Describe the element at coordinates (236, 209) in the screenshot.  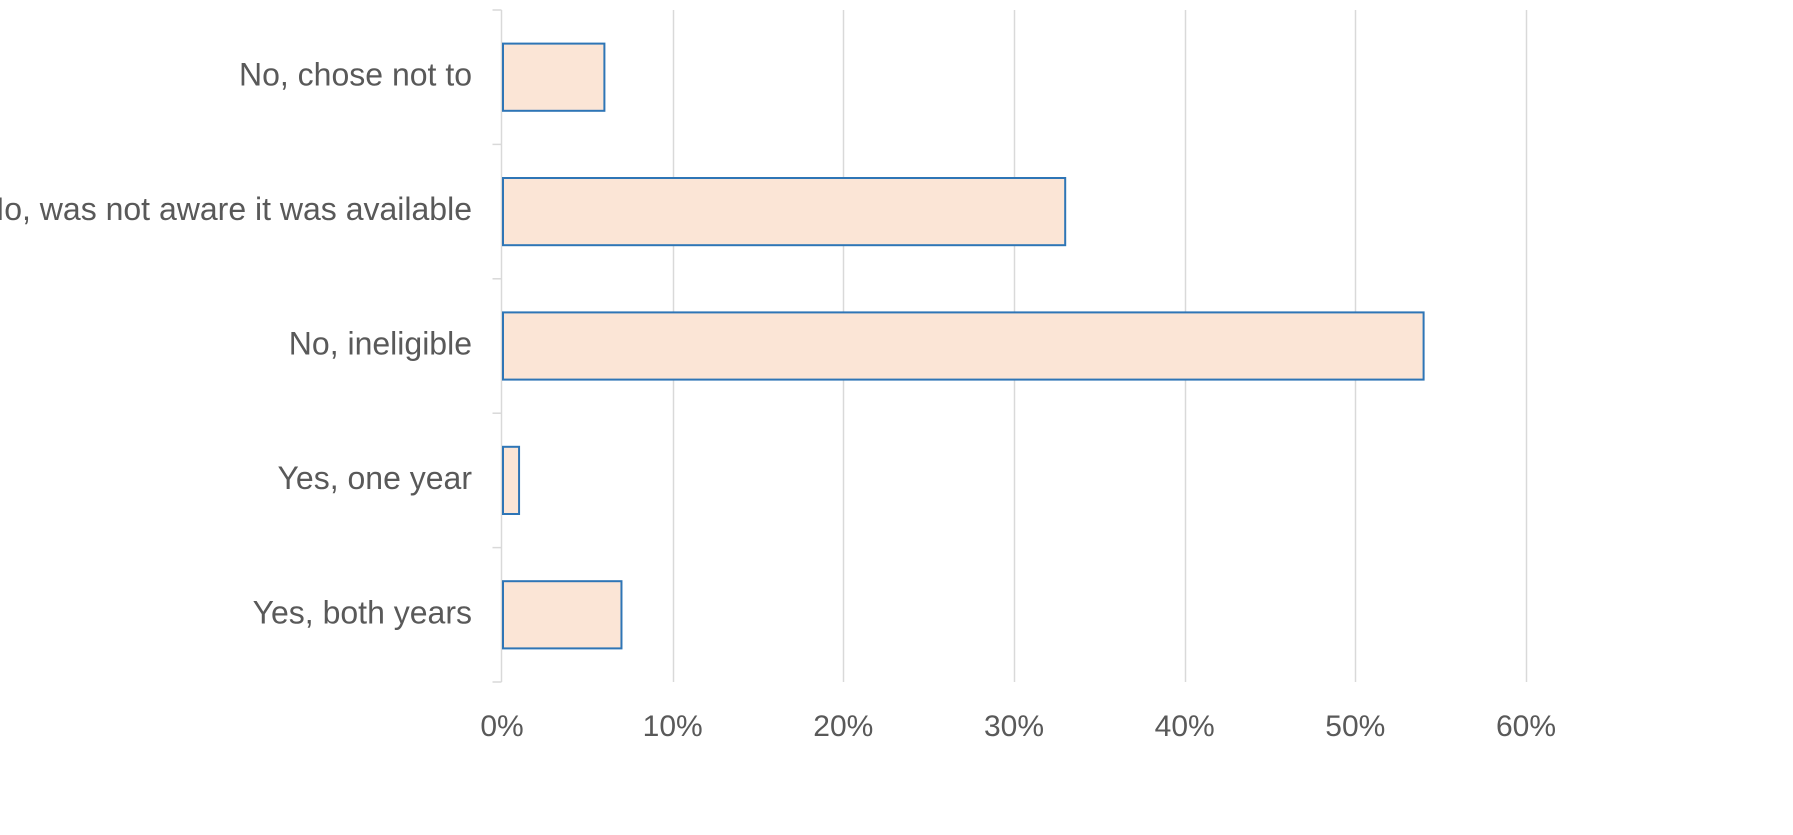
I see `category-label: No, was not aware it was available` at that location.